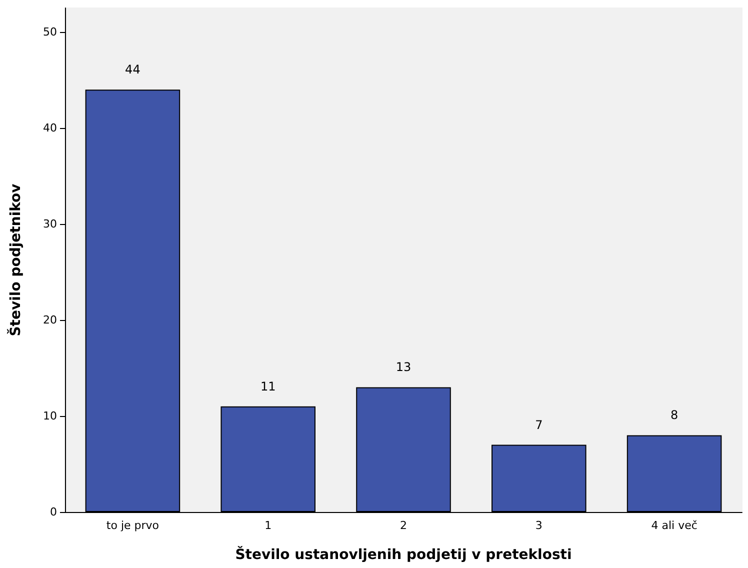 The height and width of the screenshot is (568, 748). What do you see at coordinates (50, 320) in the screenshot?
I see `y-tick-label: 20` at bounding box center [50, 320].